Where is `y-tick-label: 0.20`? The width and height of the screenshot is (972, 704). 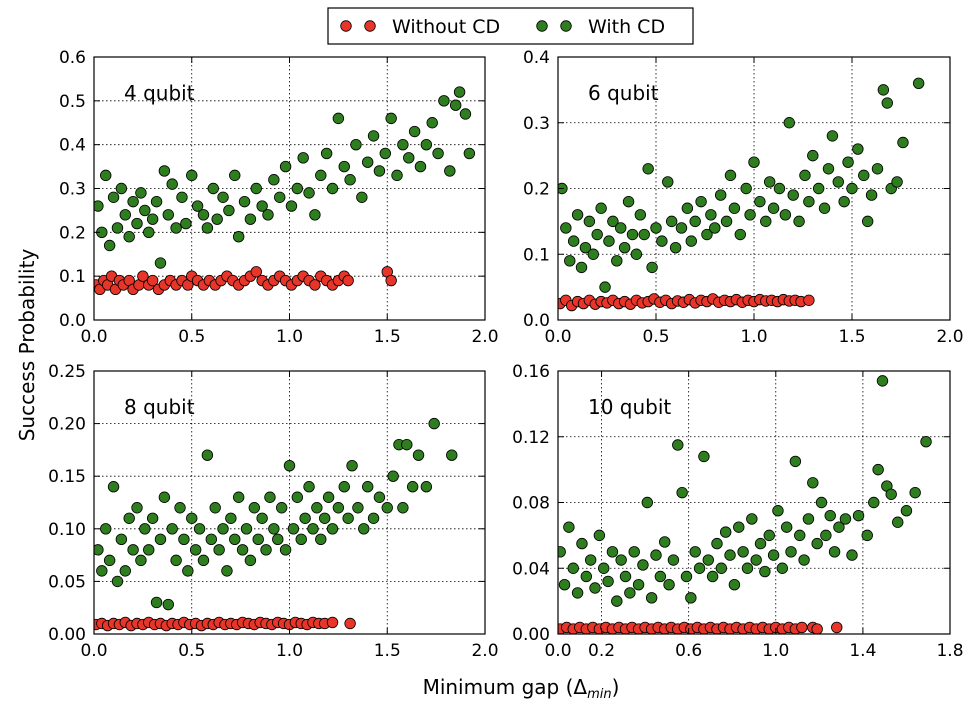 y-tick-label: 0.20 is located at coordinates (67, 425).